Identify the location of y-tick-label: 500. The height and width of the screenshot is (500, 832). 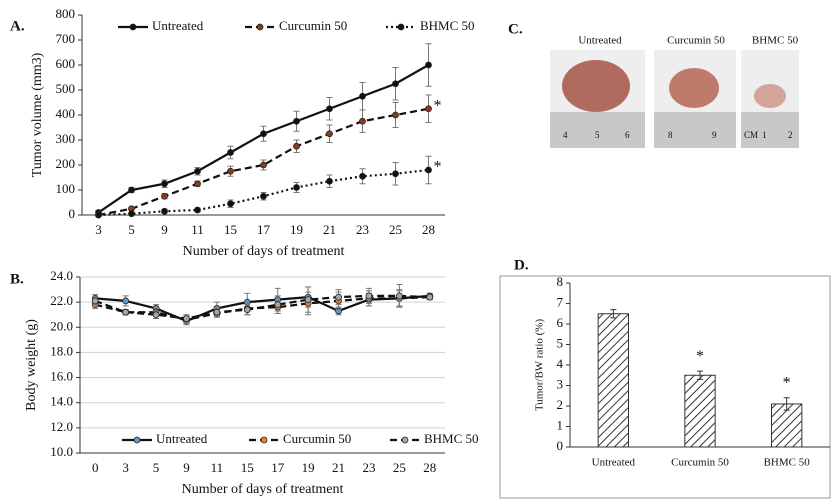
(66, 88).